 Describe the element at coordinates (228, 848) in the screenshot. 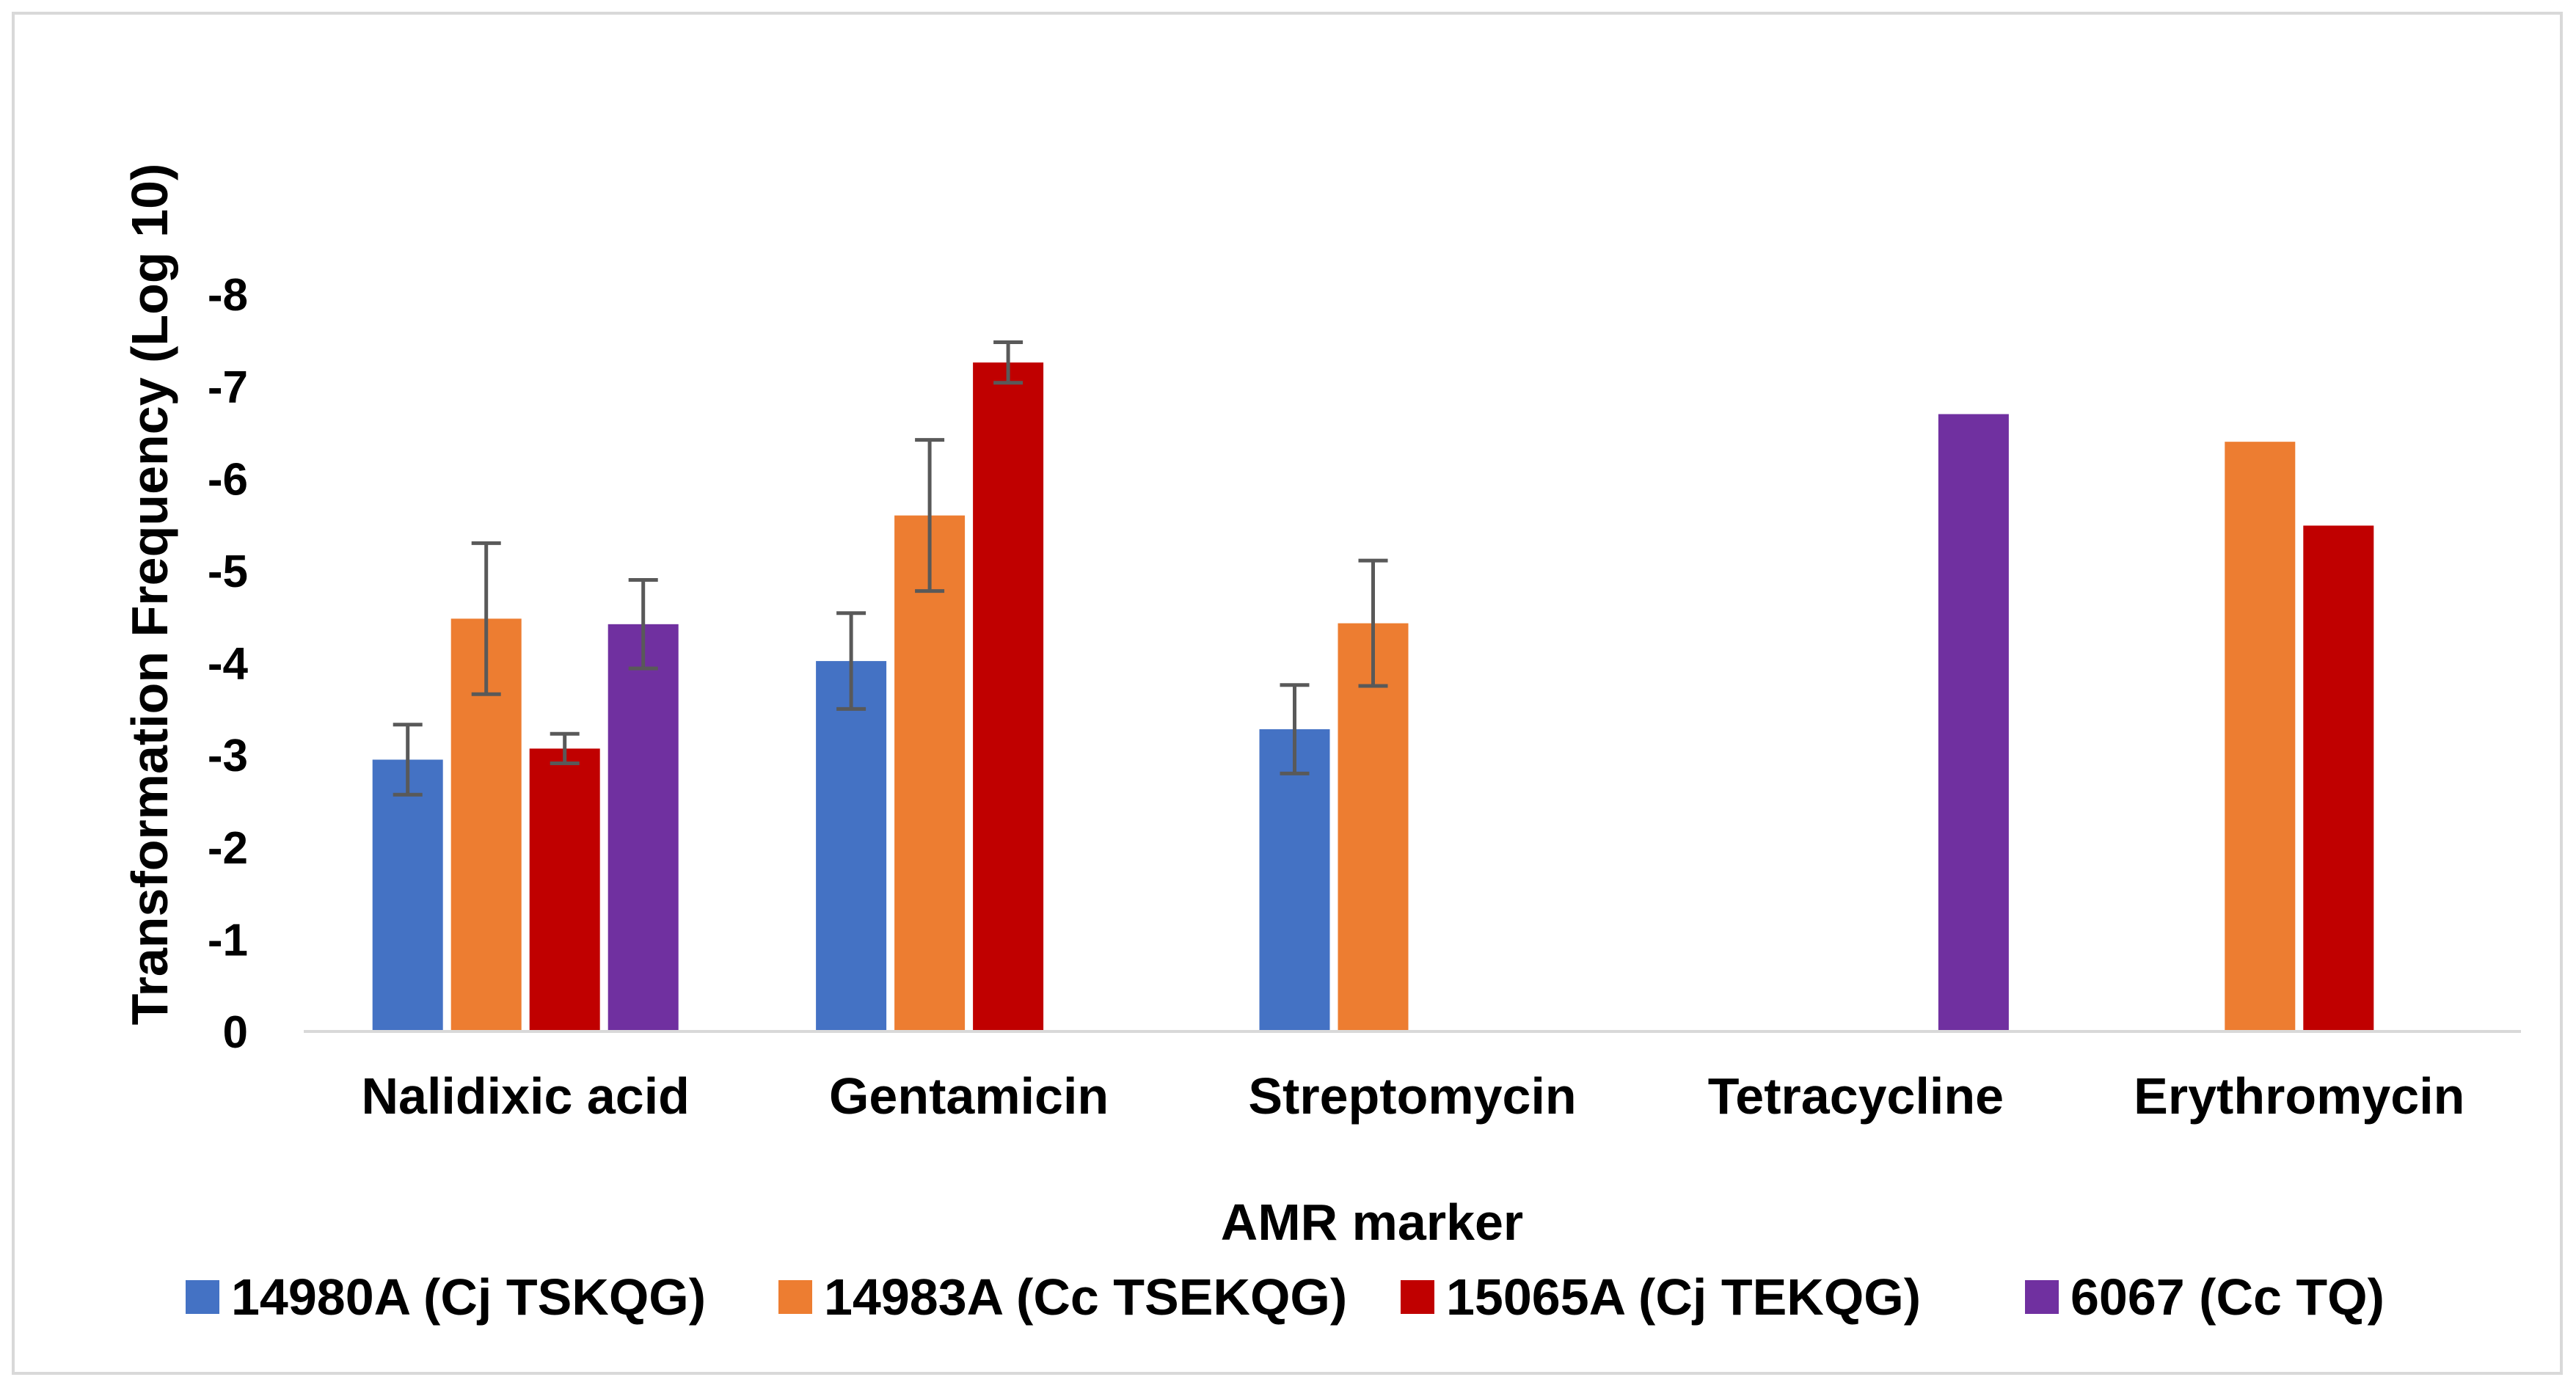

I see `y-tick-label: -2` at that location.